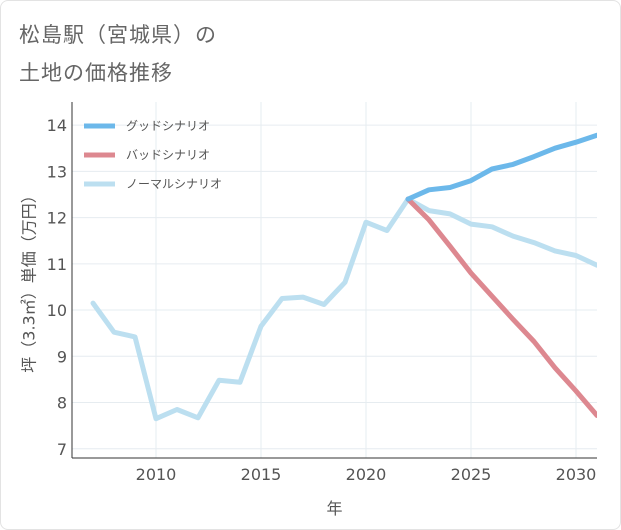  I want to click on x-axis-label: 年, so click(334, 508).